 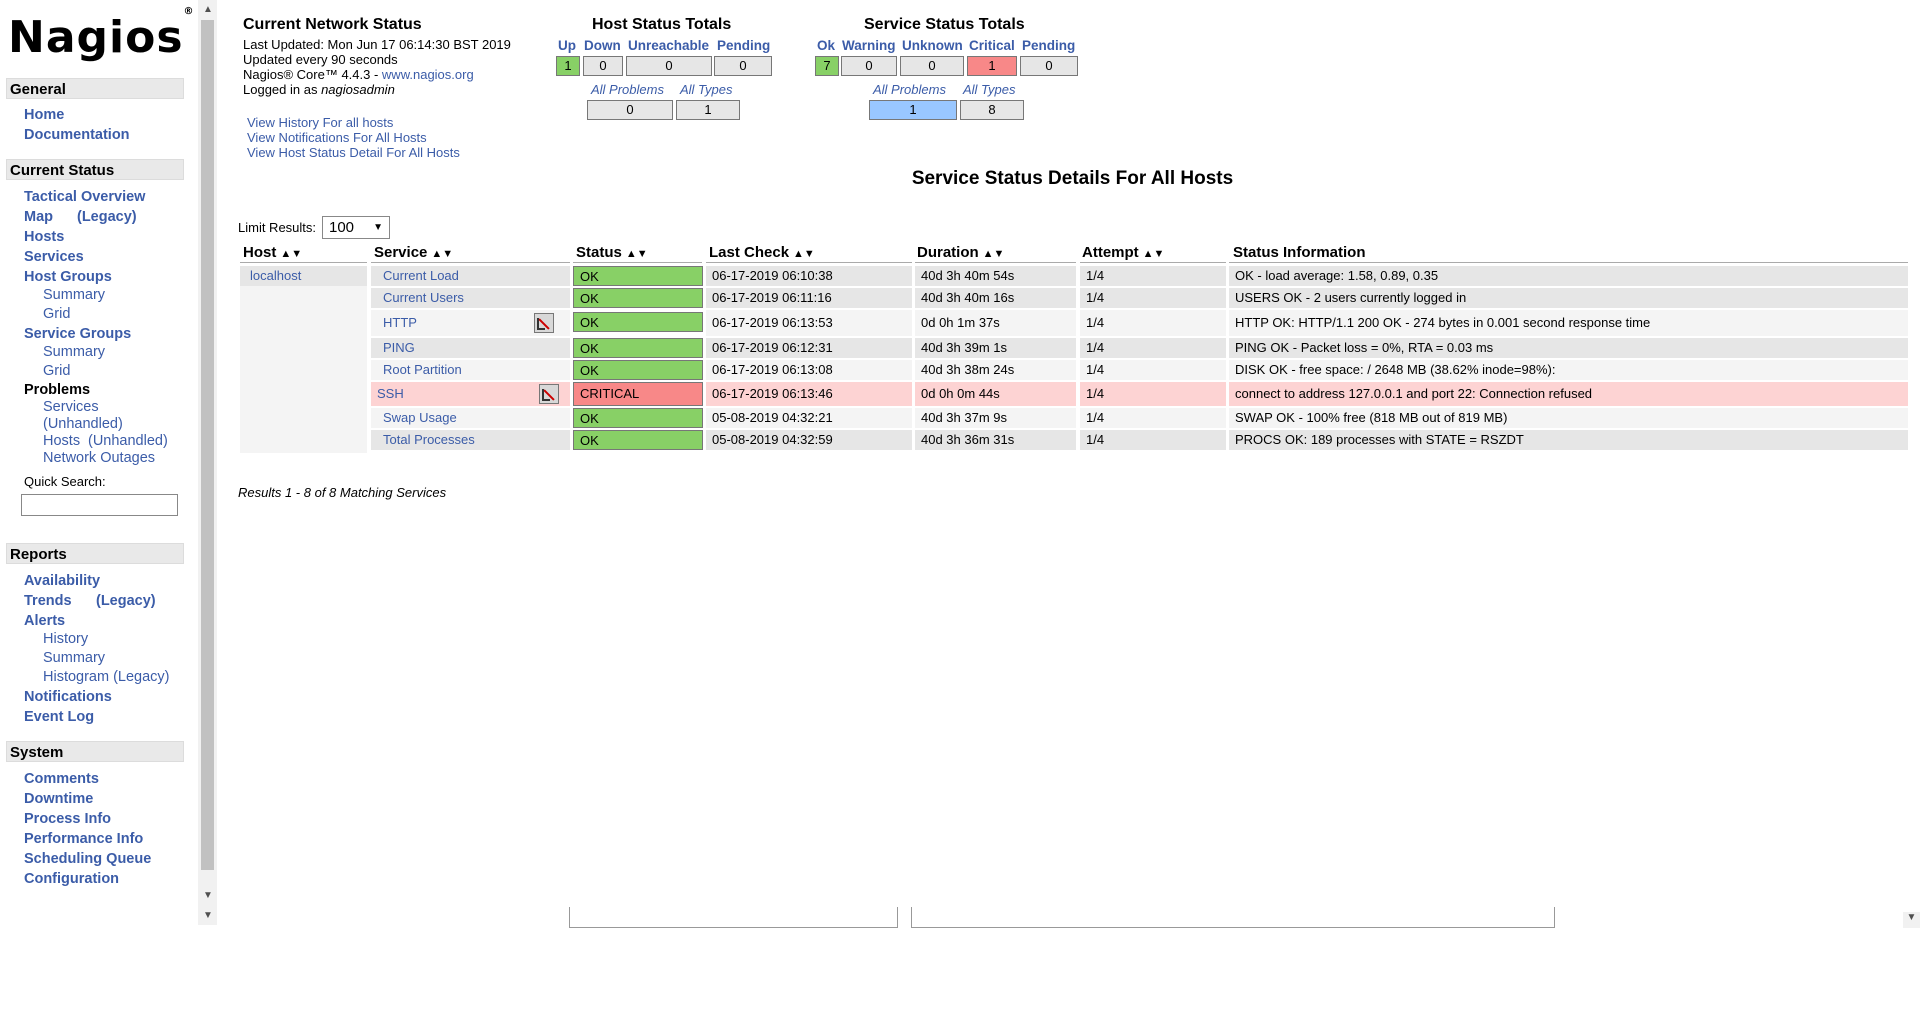 What do you see at coordinates (630, 110) in the screenshot?
I see `host-all-problems-count: 0` at bounding box center [630, 110].